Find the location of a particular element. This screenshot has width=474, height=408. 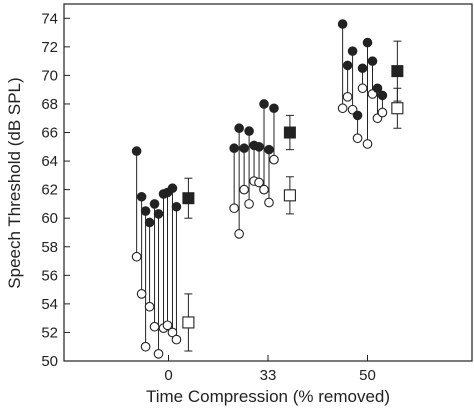

y-tick-label: 62 is located at coordinates (49, 190).